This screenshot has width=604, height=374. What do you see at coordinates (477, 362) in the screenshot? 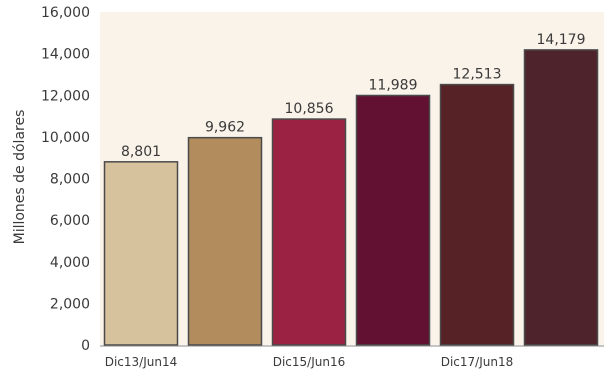
I see `x-tick-label: Dic17/Jun18` at bounding box center [477, 362].